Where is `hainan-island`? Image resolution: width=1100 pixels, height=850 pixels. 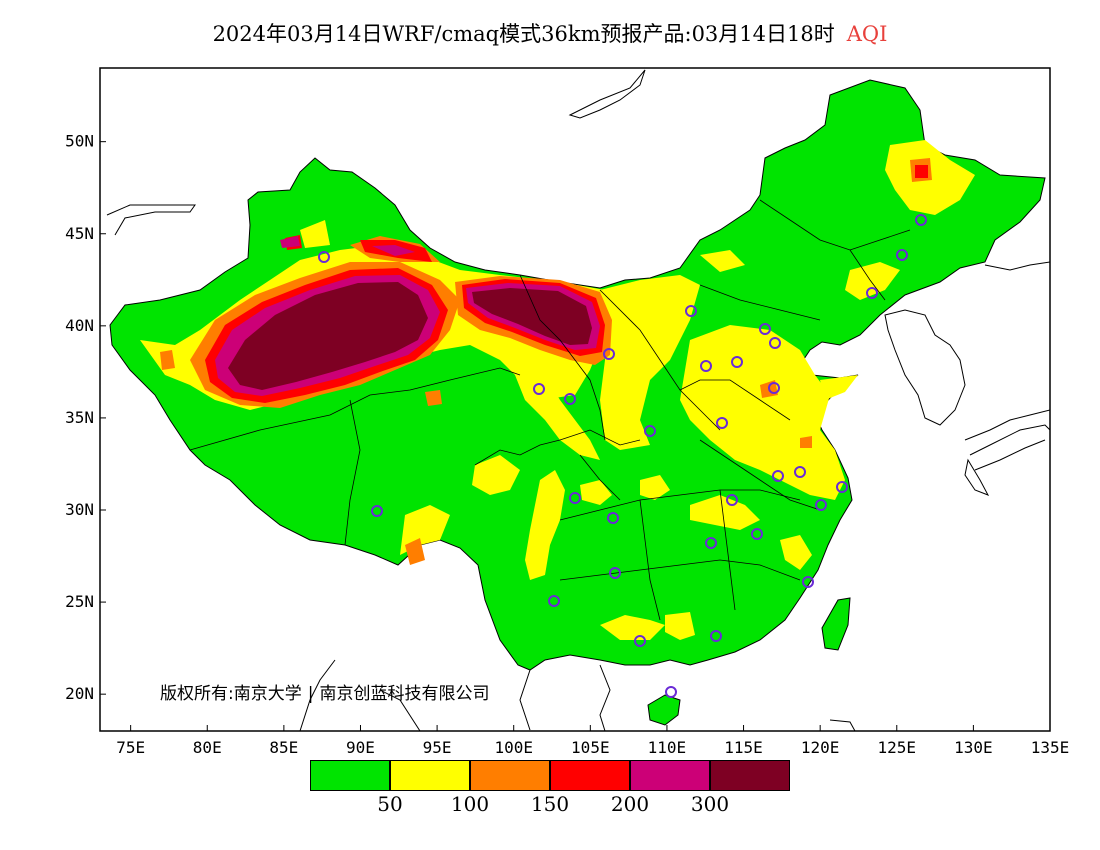 hainan-island is located at coordinates (664, 710).